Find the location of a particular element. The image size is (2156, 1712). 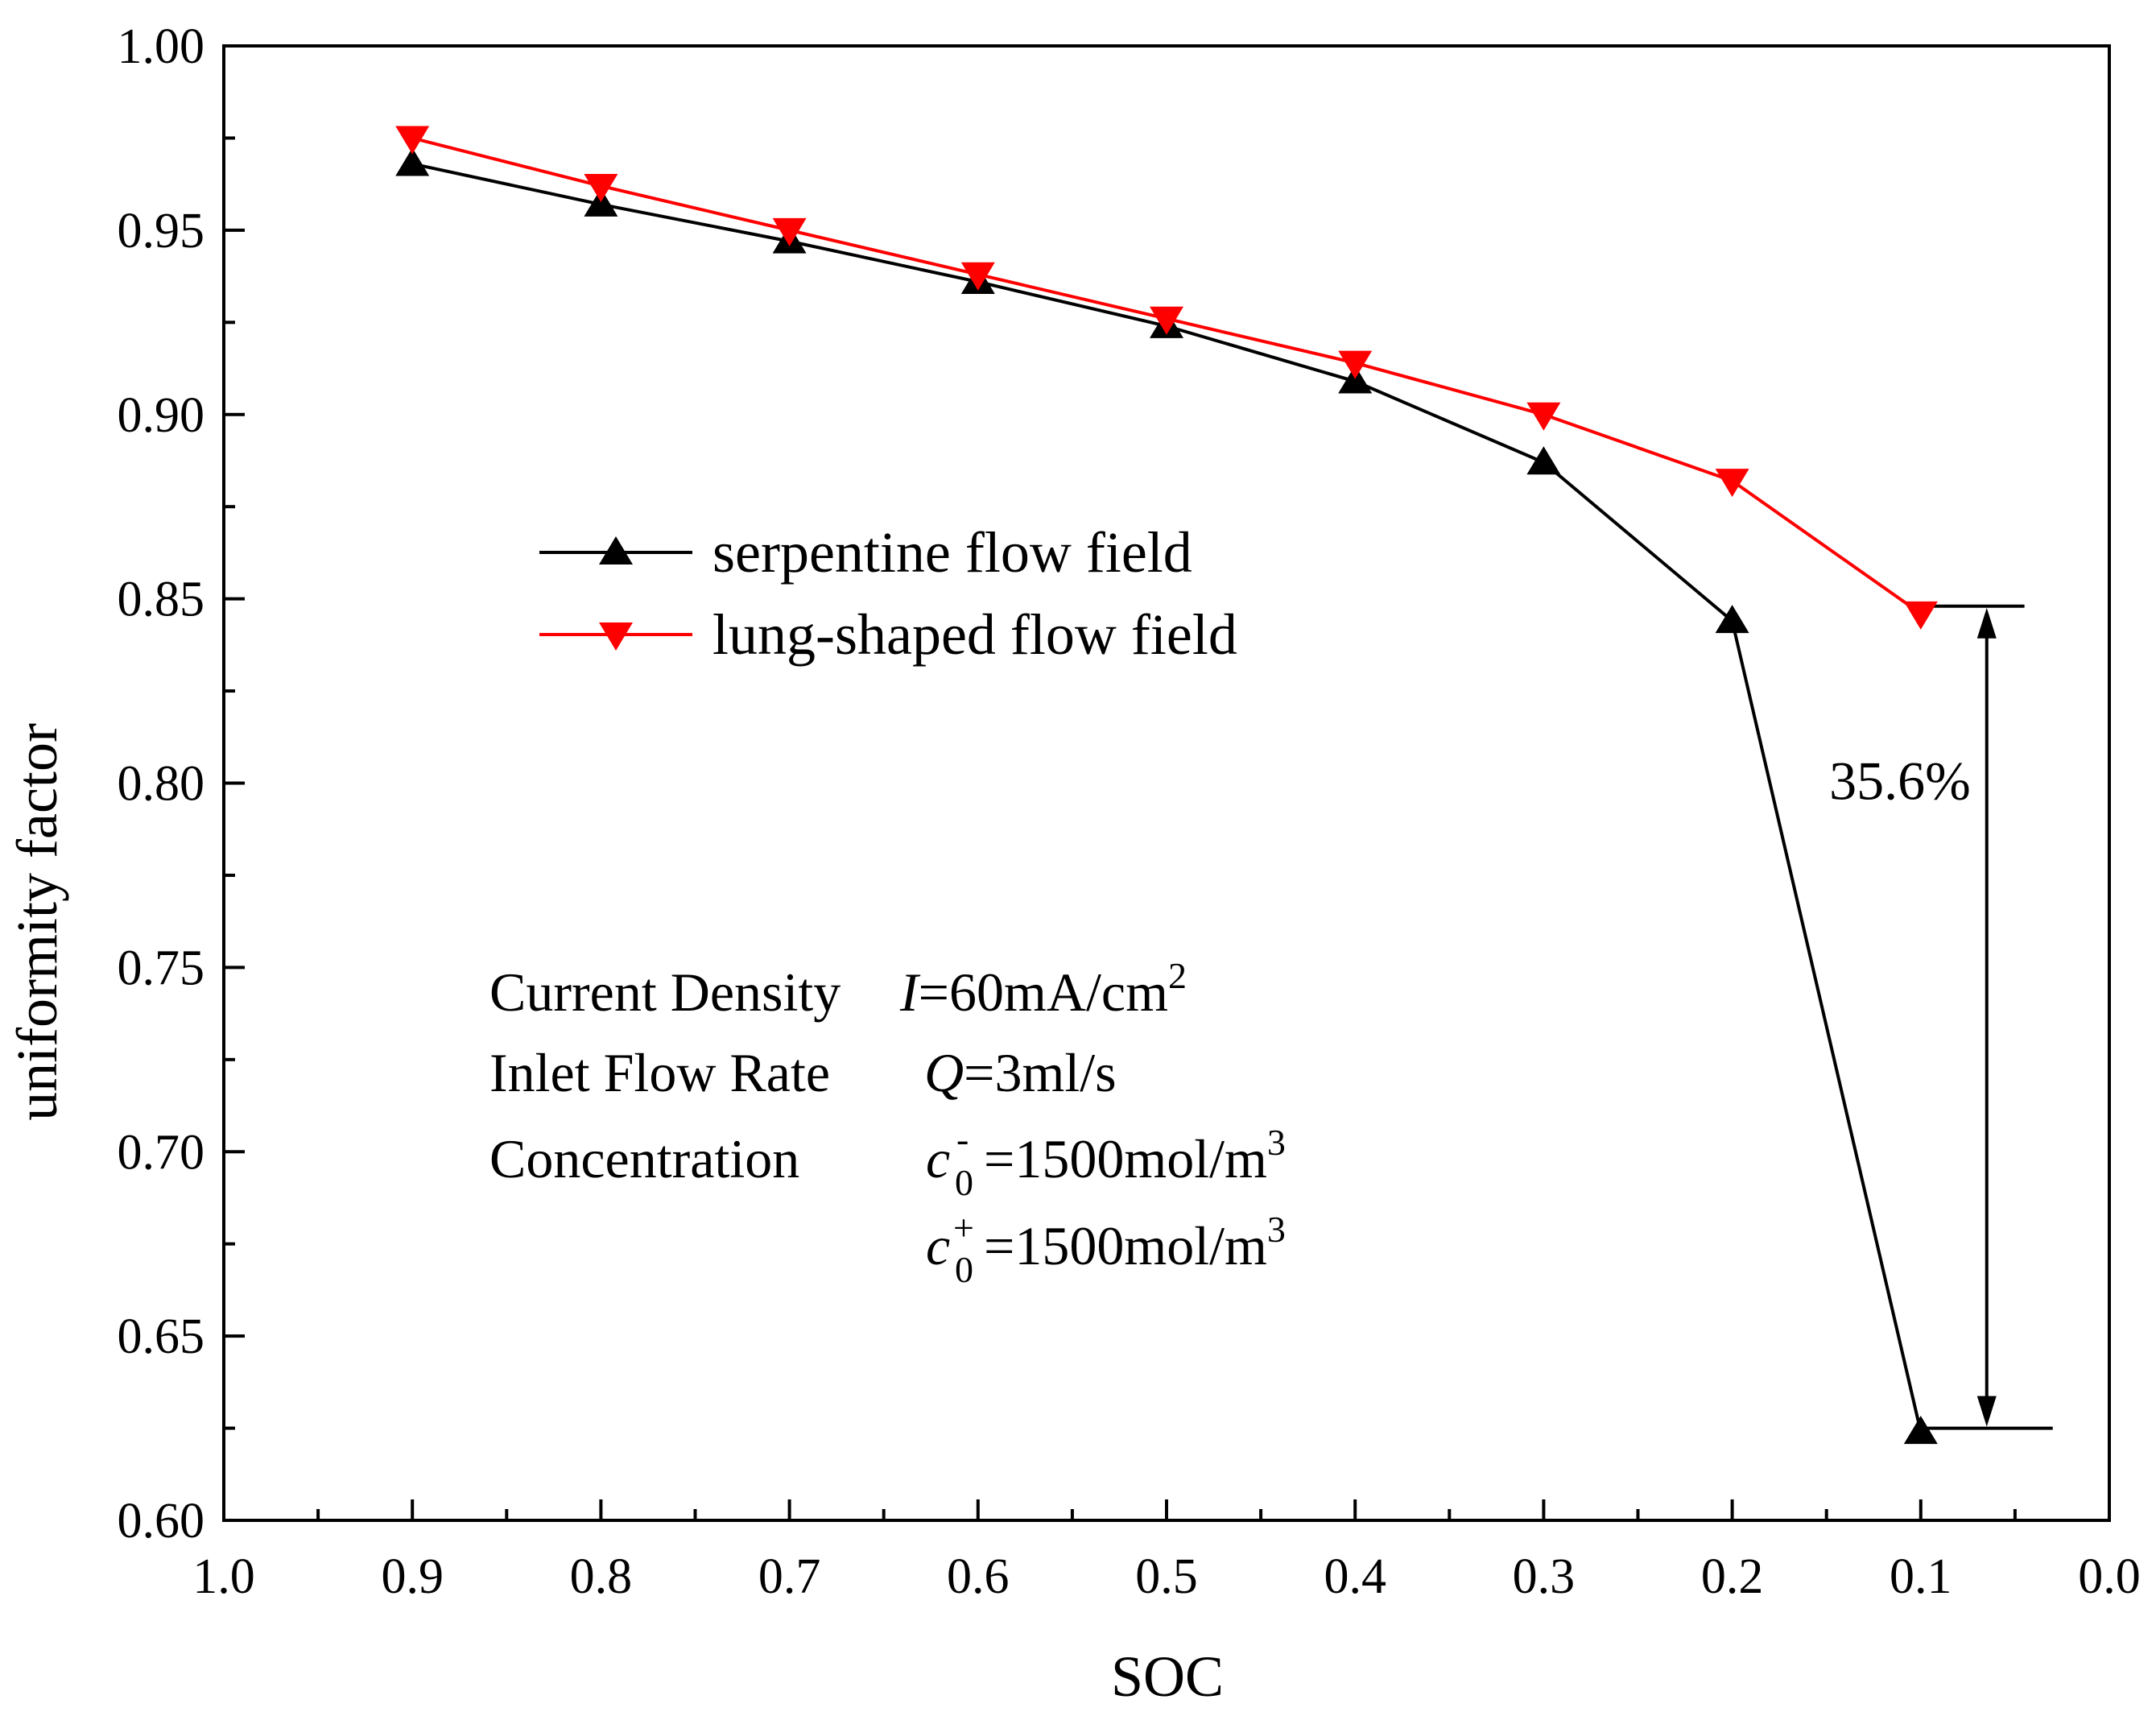

y-axis: 0.60 0.65 0.70 0.75 0.80 0.85 0.90 0.95 1.00 is located at coordinates (181, 784).